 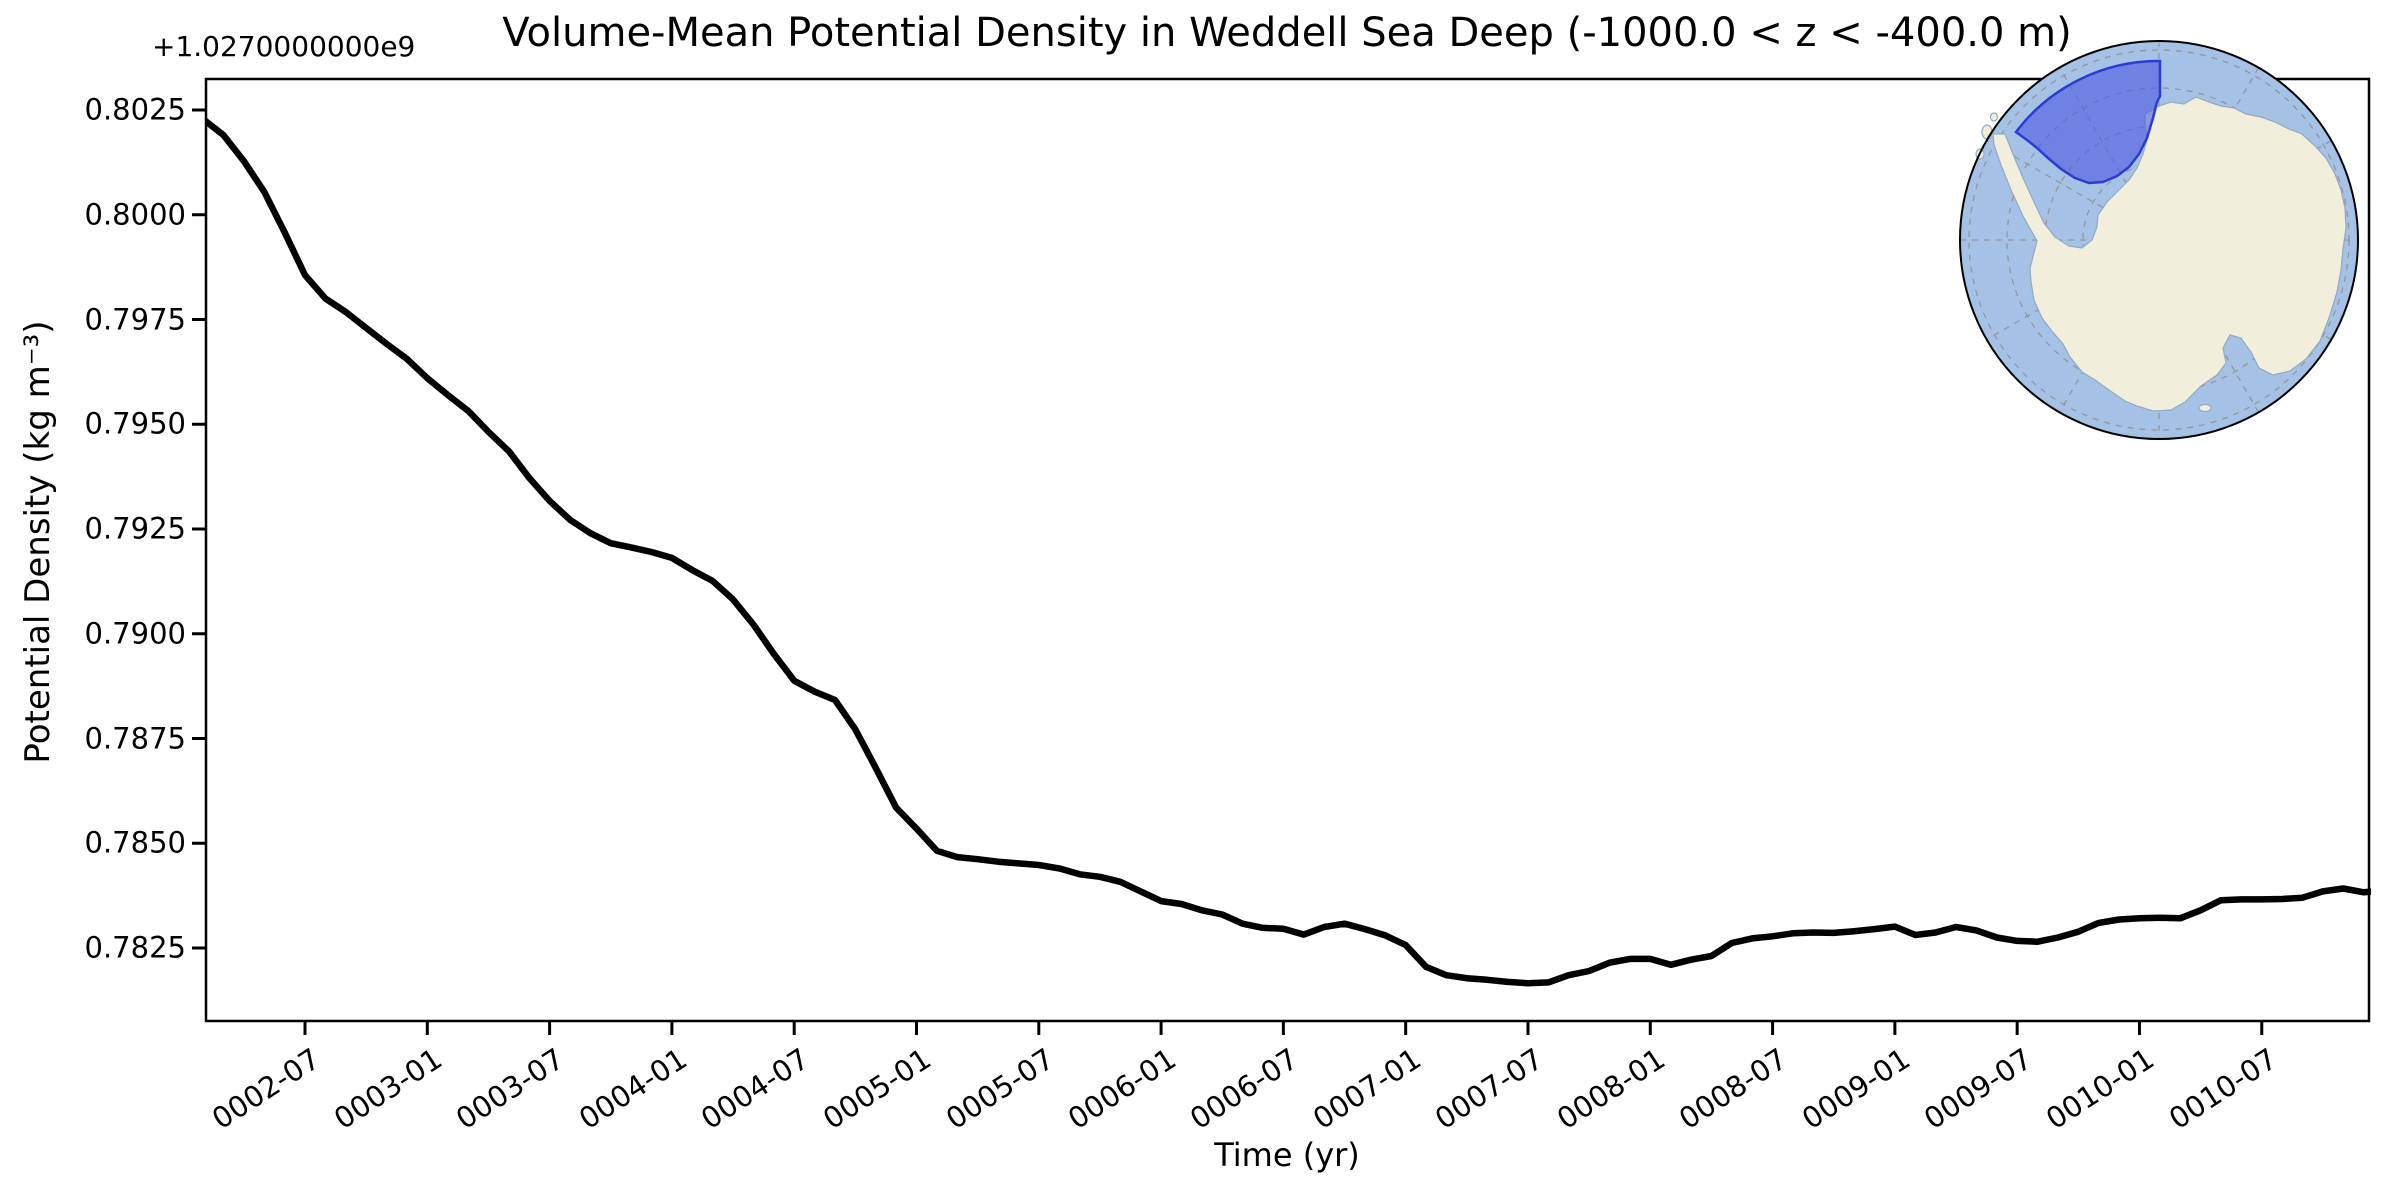 I want to click on y-tick-label: 0.7850, so click(x=135, y=842).